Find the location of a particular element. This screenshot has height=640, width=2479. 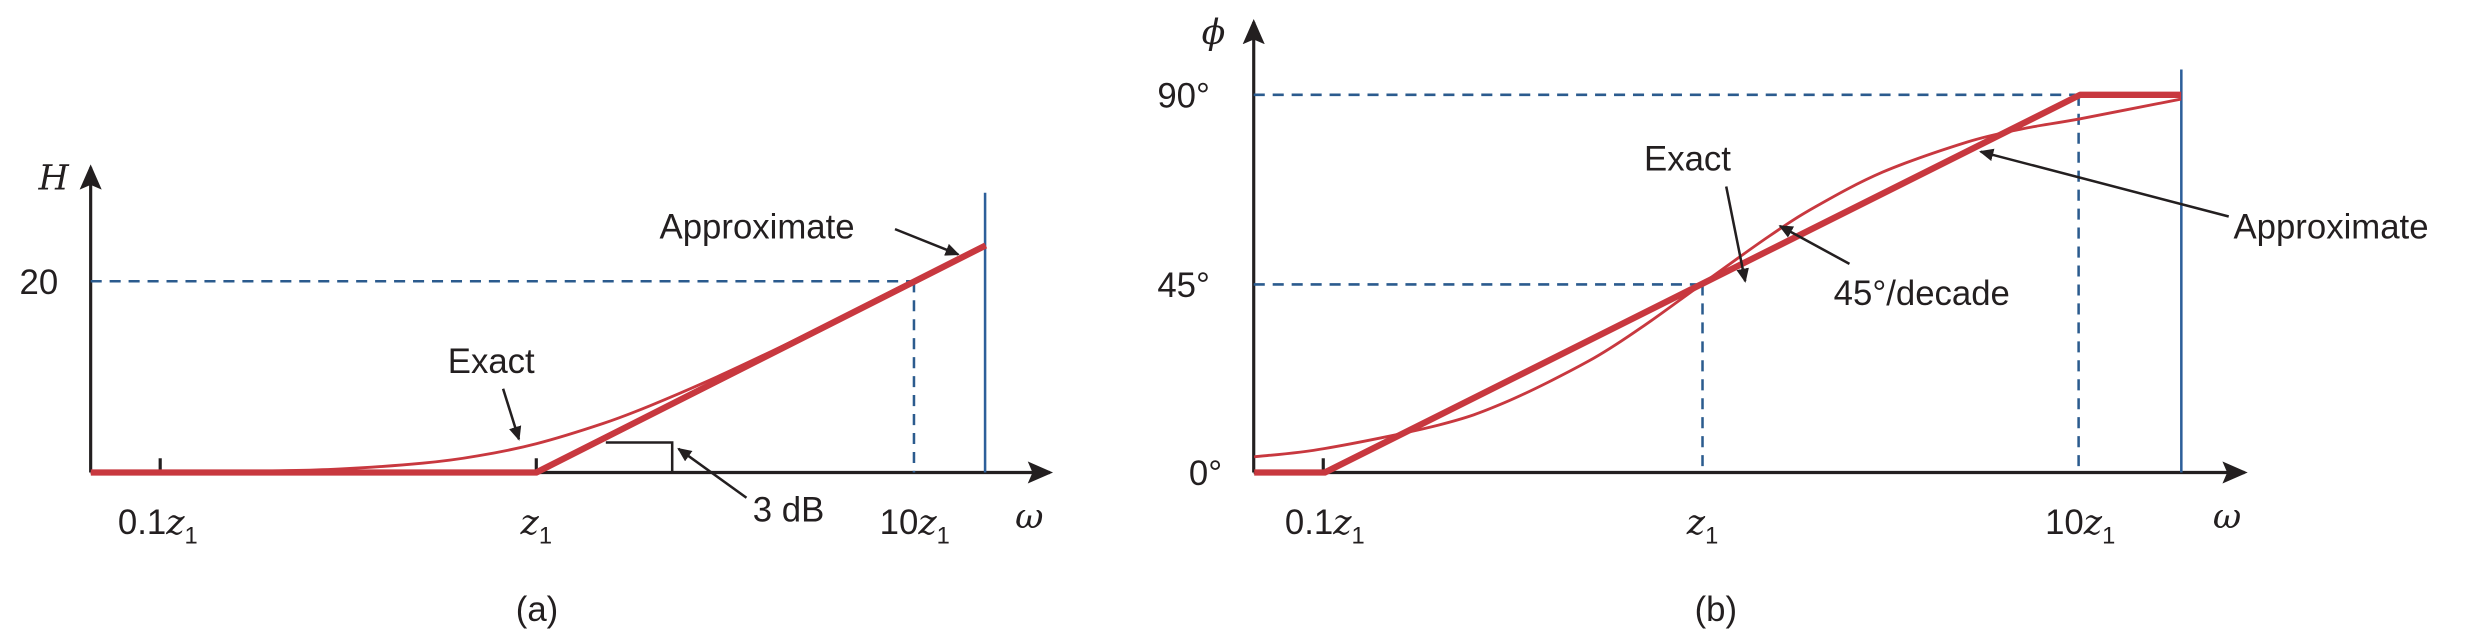

y-tick-label-20: 20 is located at coordinates (39, 283).